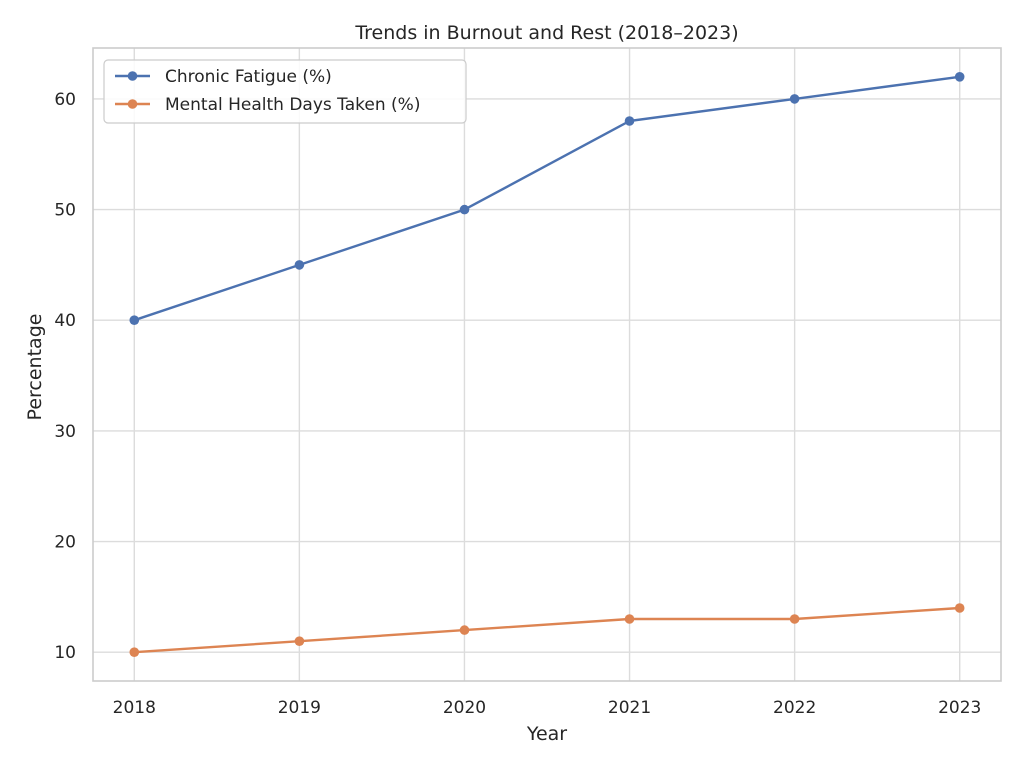 This screenshot has height=772, width=1024. I want to click on data-point-chronic-fatigue-2022, so click(794, 99).